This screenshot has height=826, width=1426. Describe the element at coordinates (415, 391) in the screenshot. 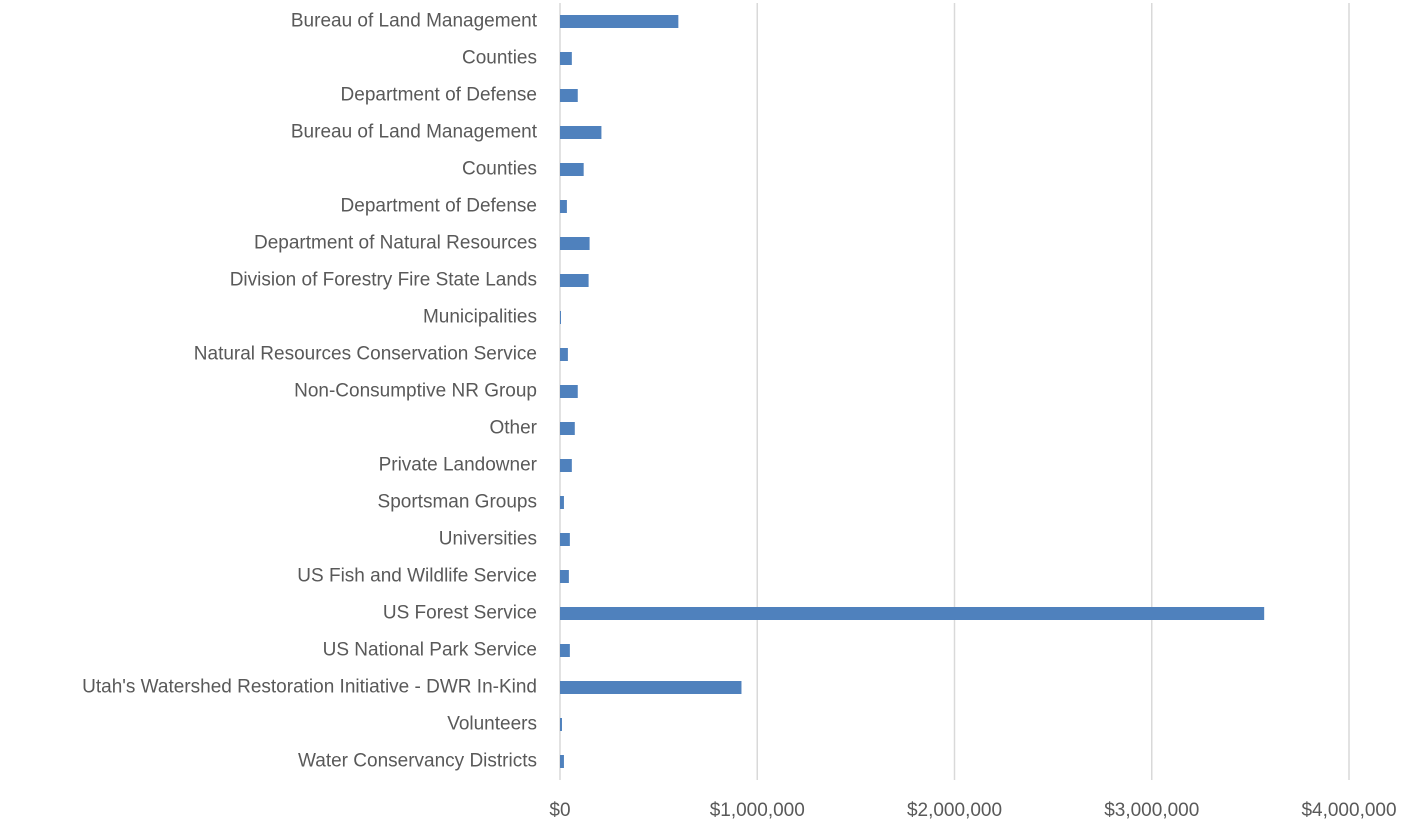

I see `y-tick-label: Non-Consumptive NR Group` at that location.